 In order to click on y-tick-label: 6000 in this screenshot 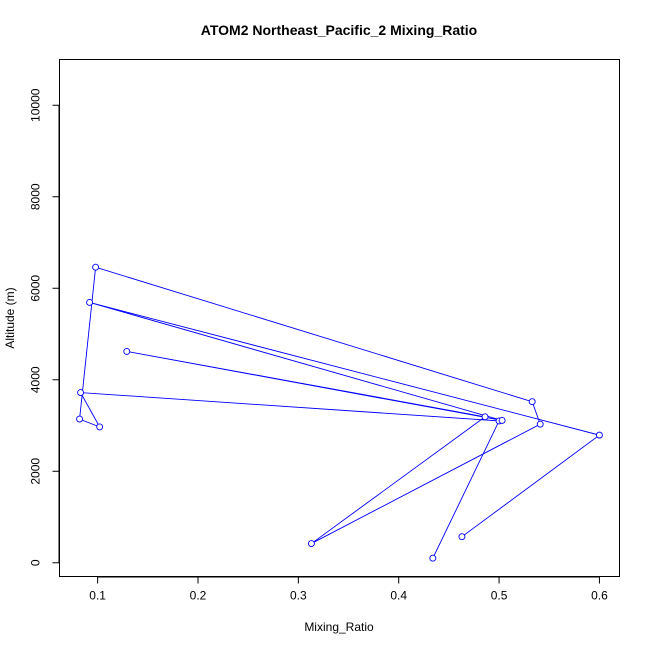, I will do `click(36, 288)`.